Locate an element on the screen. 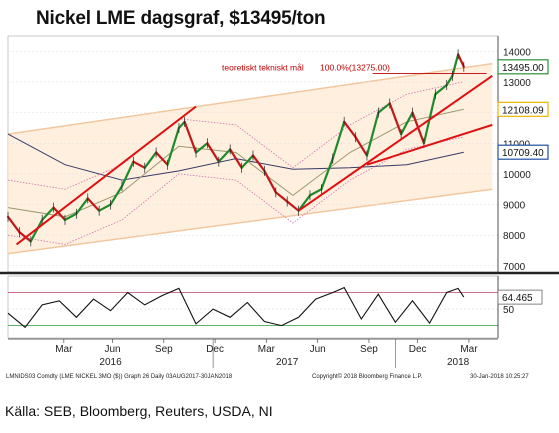 This screenshot has width=559, height=433. y-tick-label: 13000 is located at coordinates (517, 83).